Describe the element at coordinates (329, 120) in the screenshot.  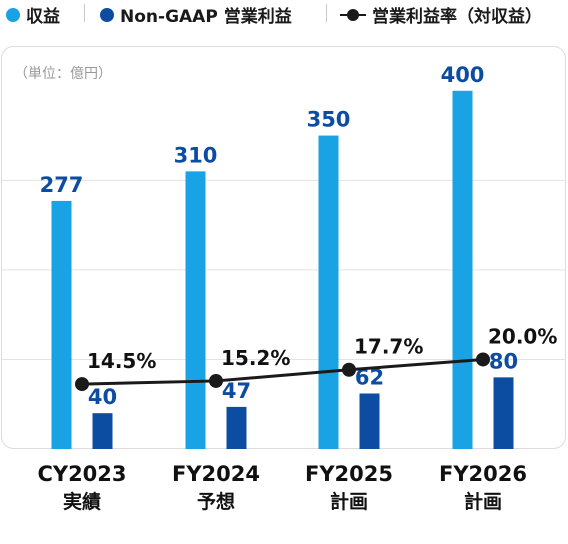
I see `revenue-value-label: 350` at that location.